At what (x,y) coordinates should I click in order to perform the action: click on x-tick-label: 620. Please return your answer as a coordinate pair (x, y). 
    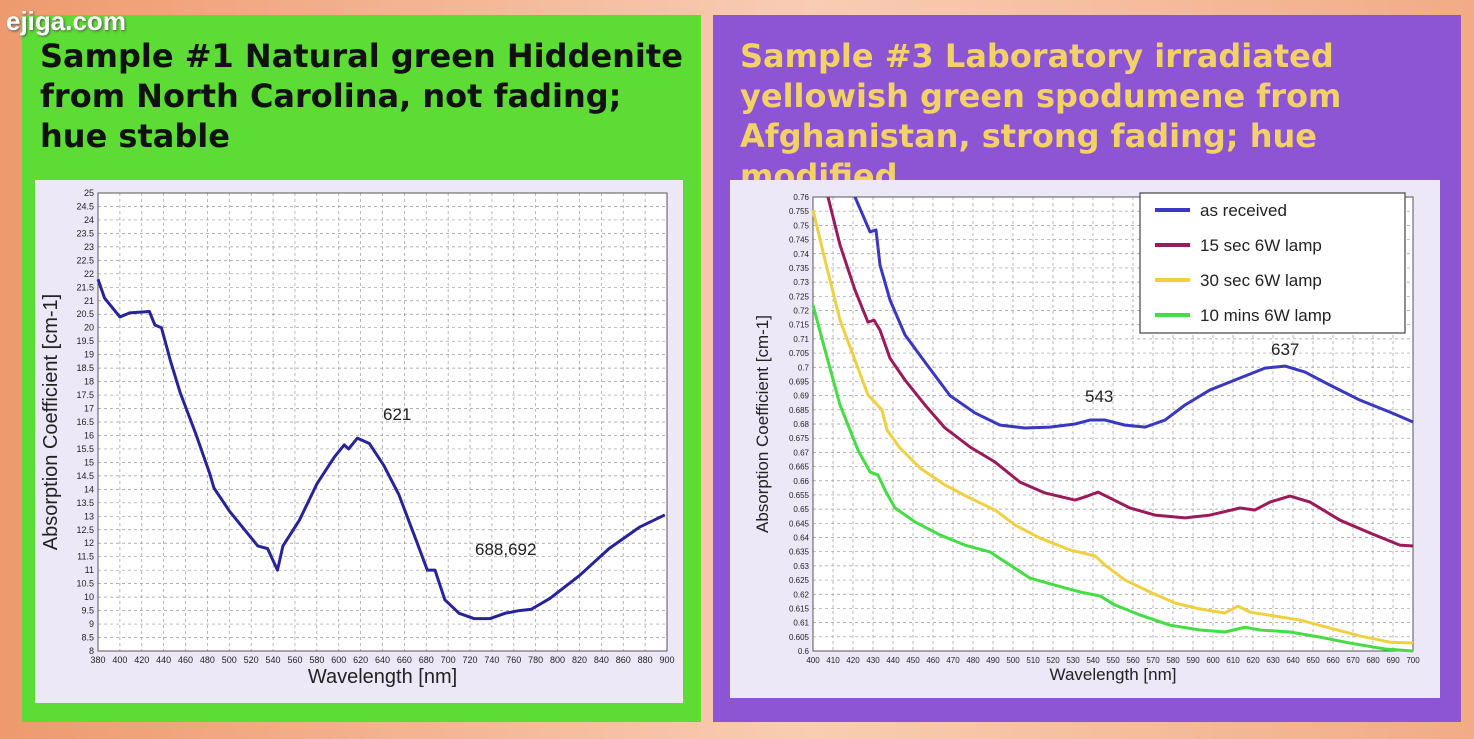
    Looking at the image, I should click on (360, 660).